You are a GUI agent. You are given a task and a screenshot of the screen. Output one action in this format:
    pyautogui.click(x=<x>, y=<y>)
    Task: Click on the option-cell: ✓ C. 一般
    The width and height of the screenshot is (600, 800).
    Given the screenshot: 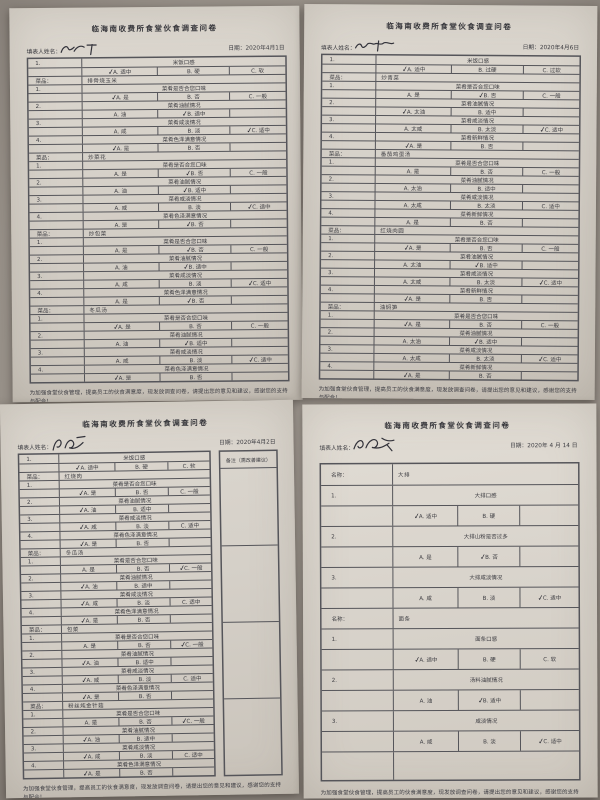 What is the action you would take?
    pyautogui.click(x=190, y=567)
    